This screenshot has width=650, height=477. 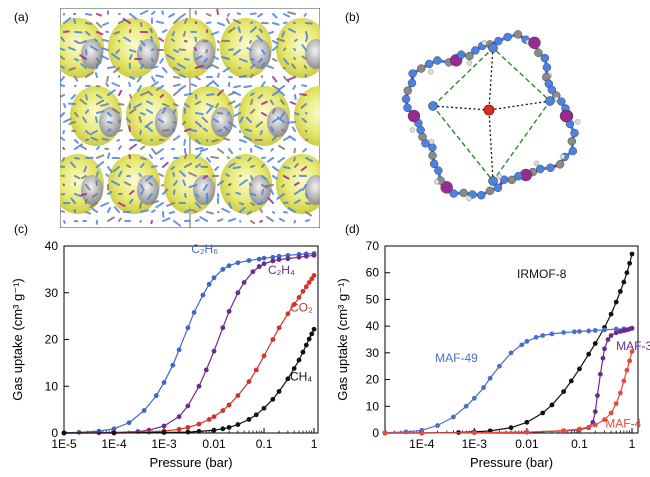 I want to click on series-label: C₂H₄, so click(x=281, y=270).